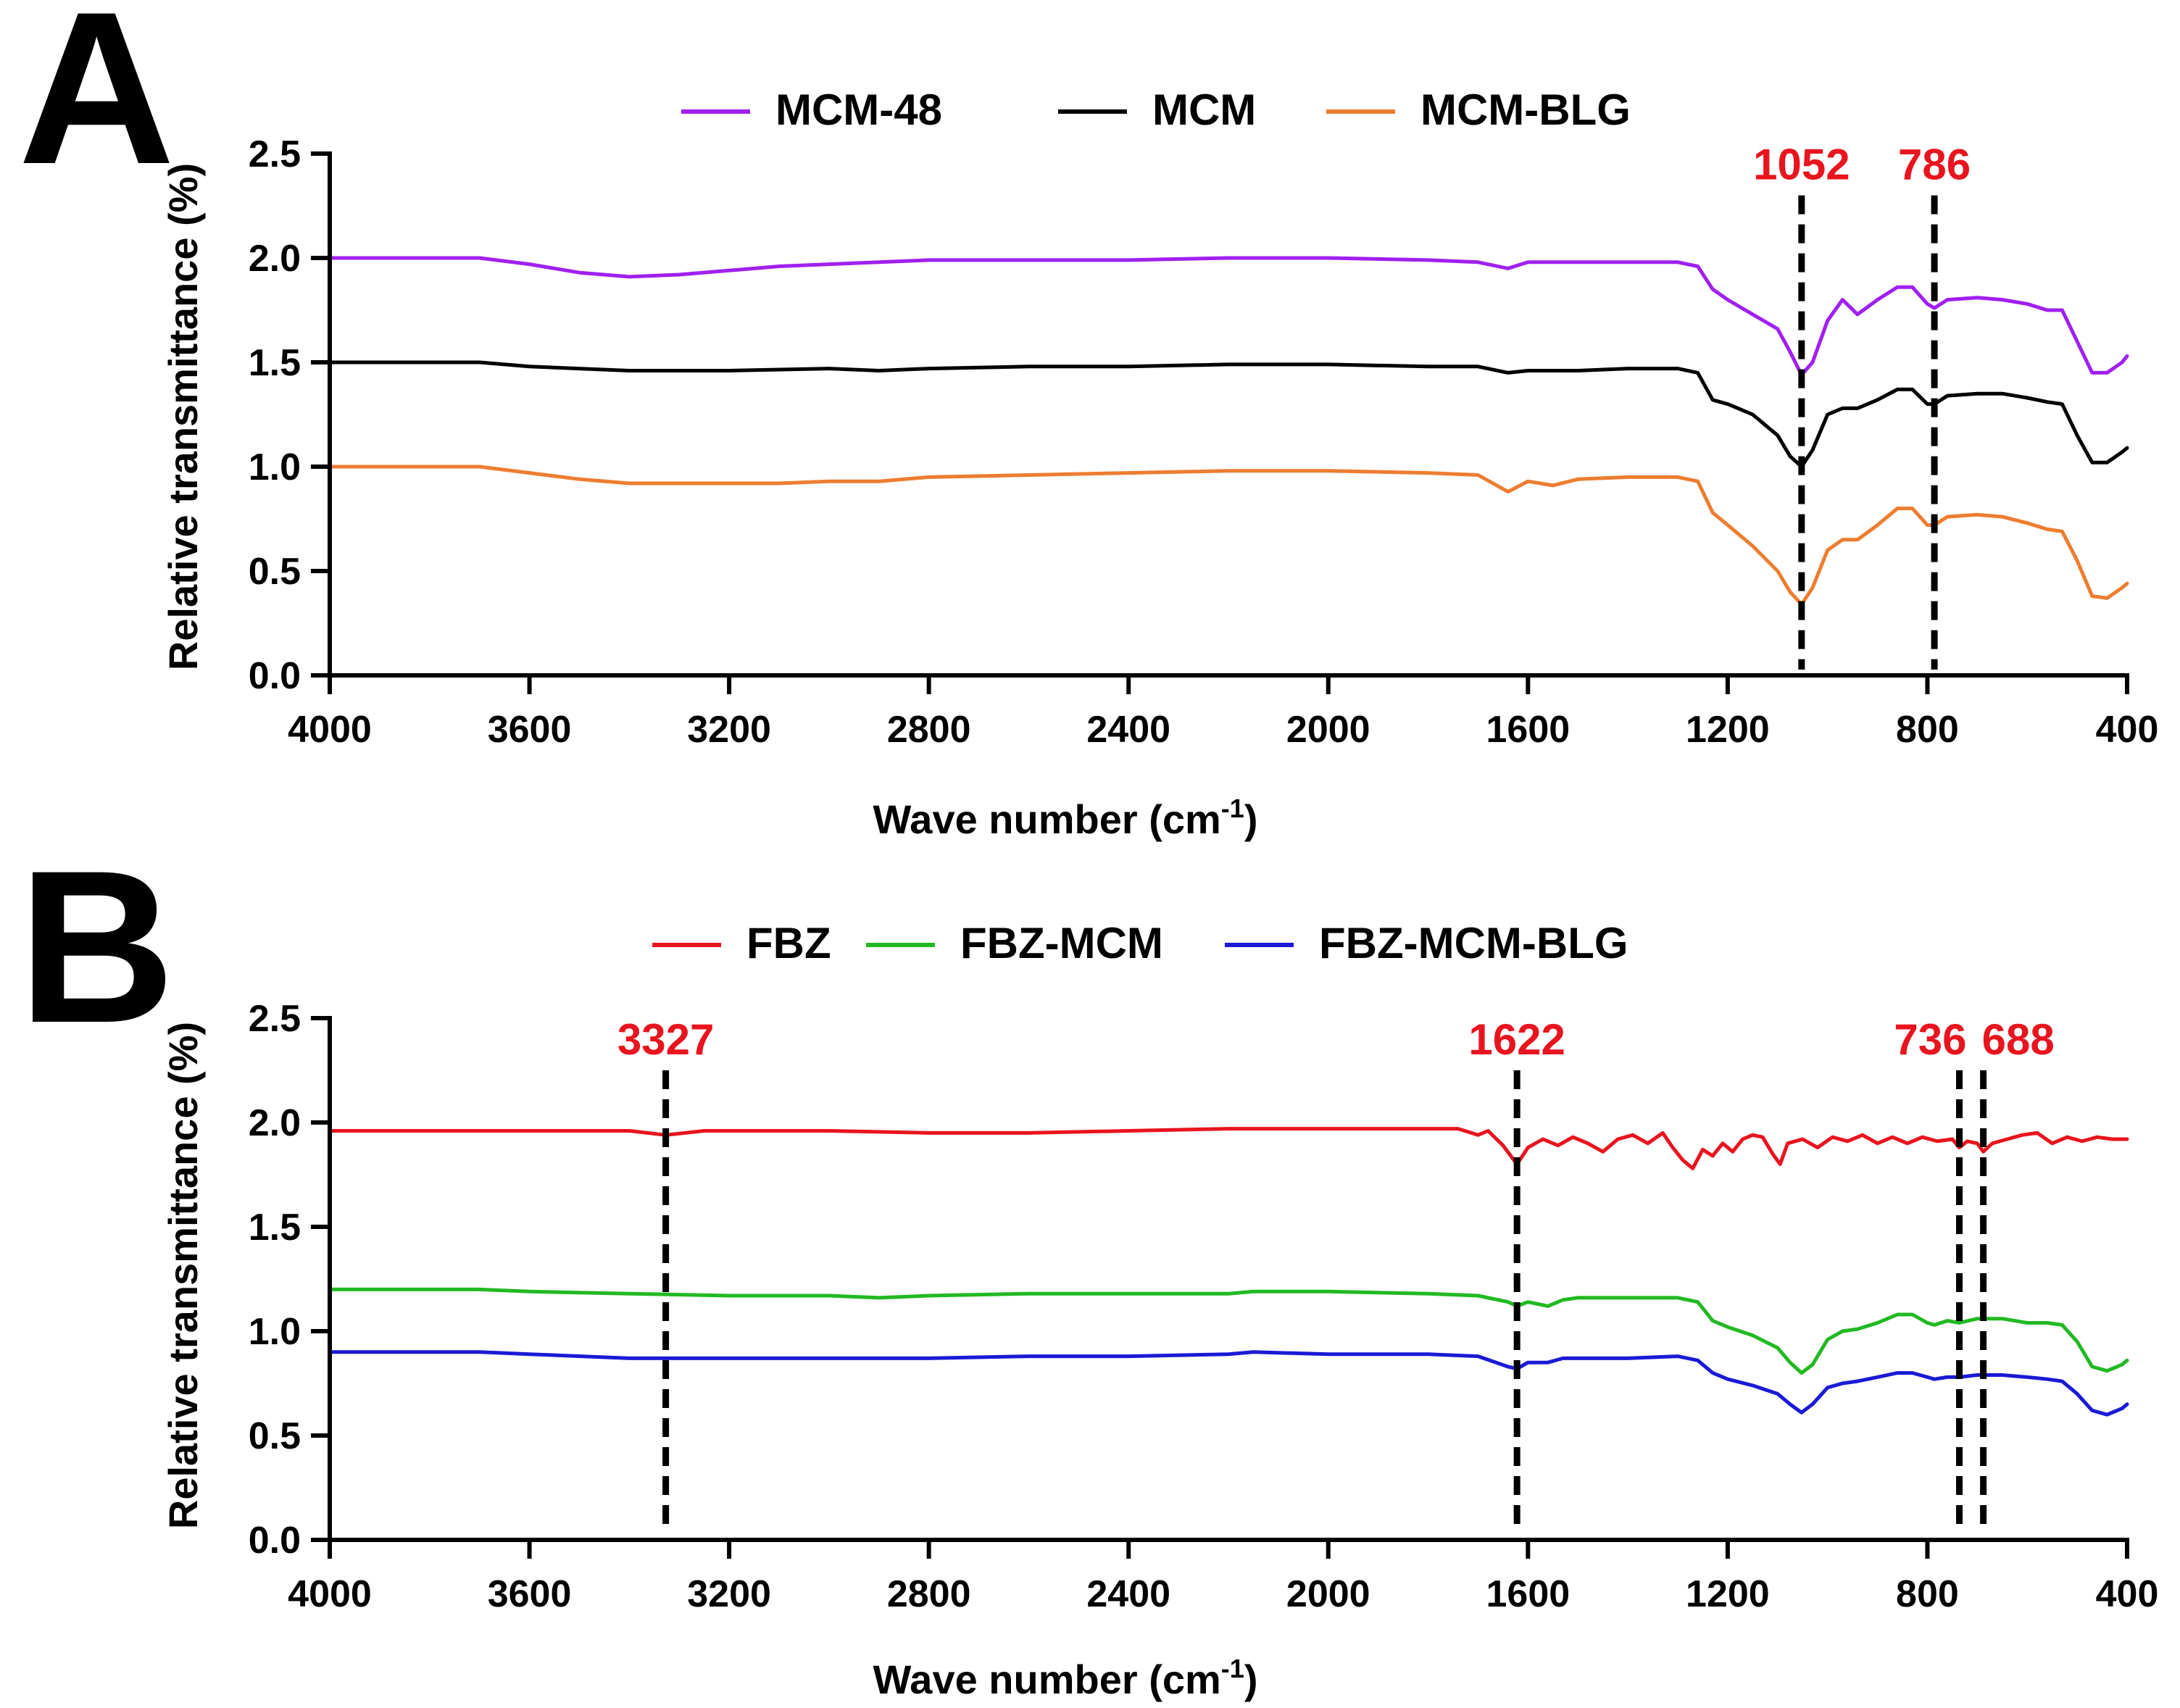 This screenshot has width=2180, height=1708. I want to click on panel-b-annotation-label-736: 736, so click(1930, 1039).